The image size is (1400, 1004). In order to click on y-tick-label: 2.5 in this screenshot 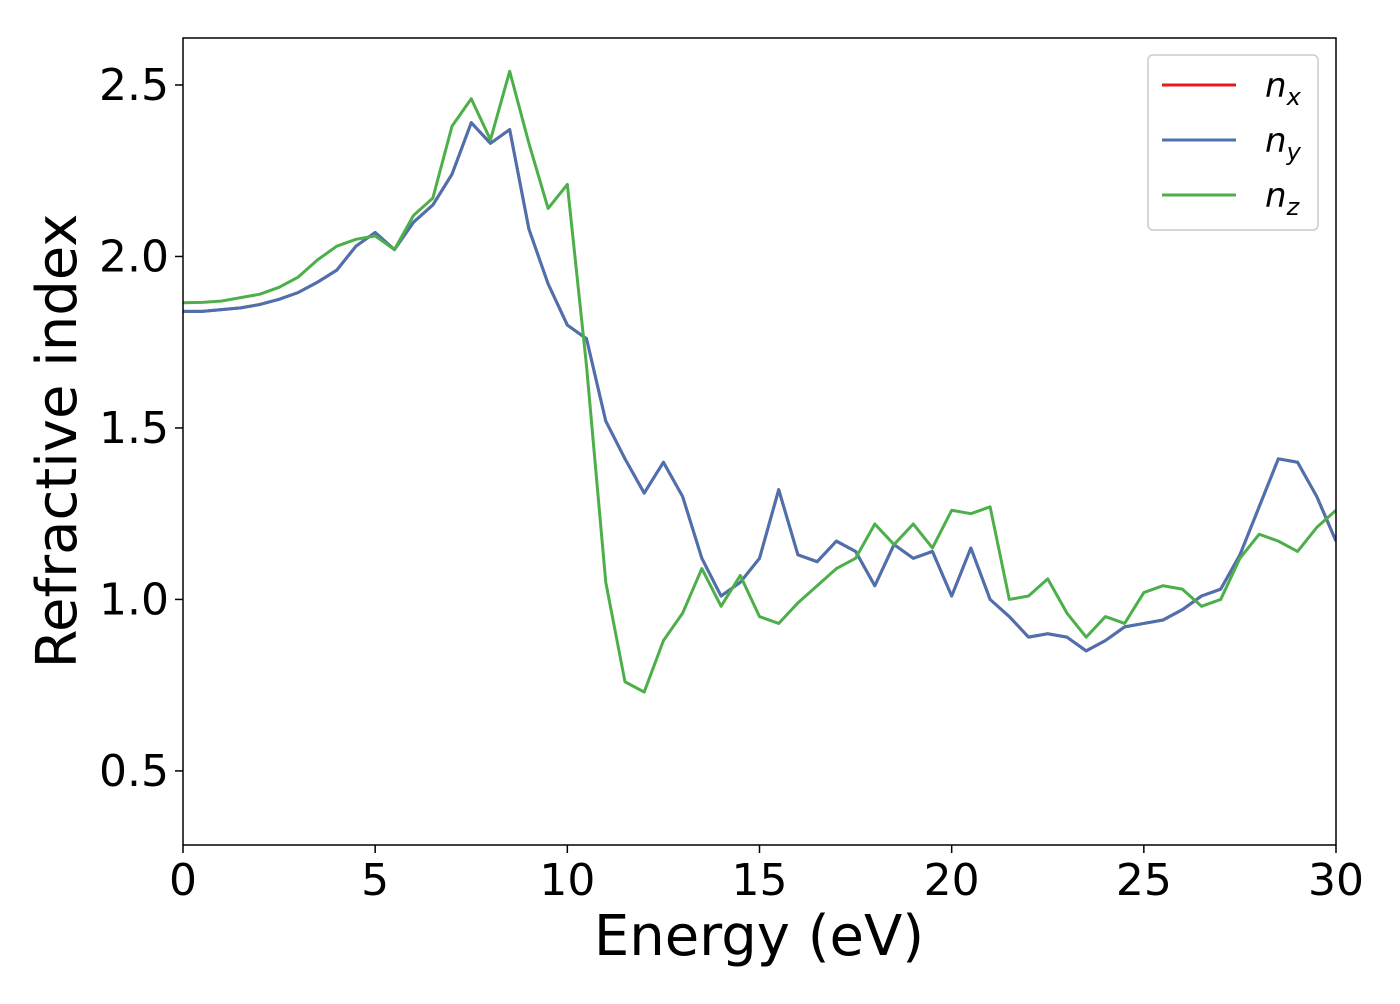, I will do `click(134, 85)`.